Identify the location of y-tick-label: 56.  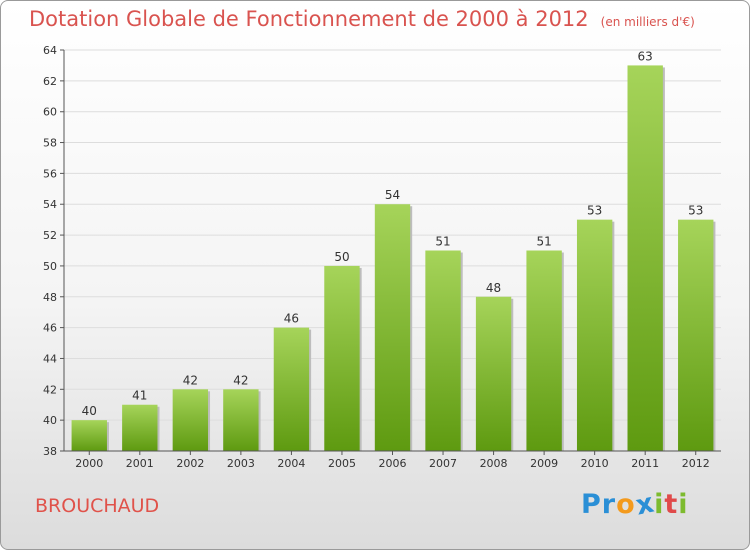
(50, 173).